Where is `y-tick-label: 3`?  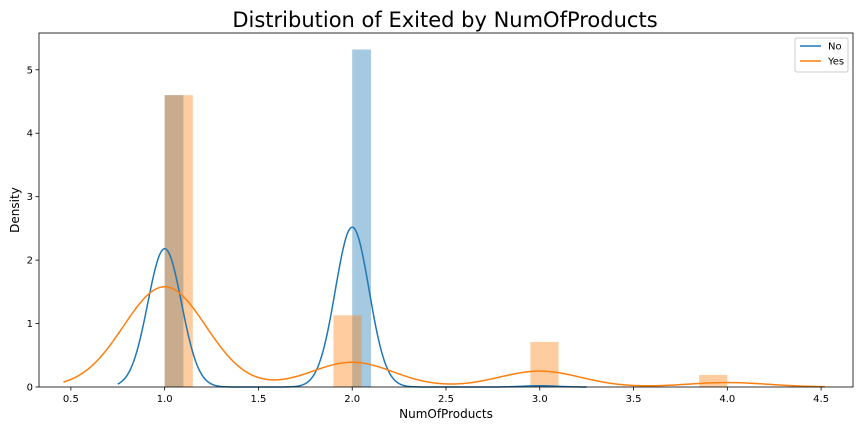
y-tick-label: 3 is located at coordinates (30, 197).